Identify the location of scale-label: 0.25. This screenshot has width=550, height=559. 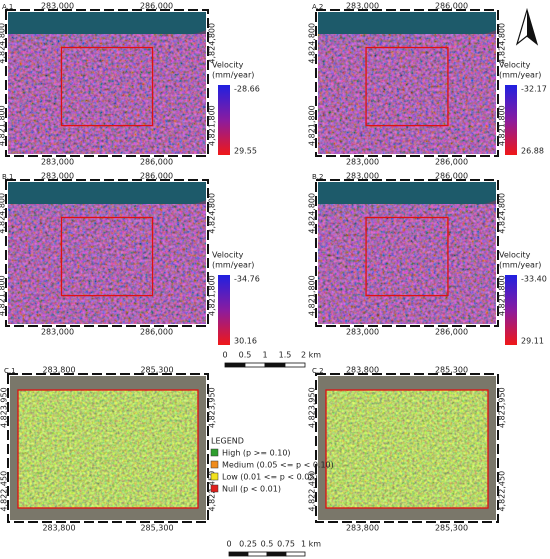
(248, 544).